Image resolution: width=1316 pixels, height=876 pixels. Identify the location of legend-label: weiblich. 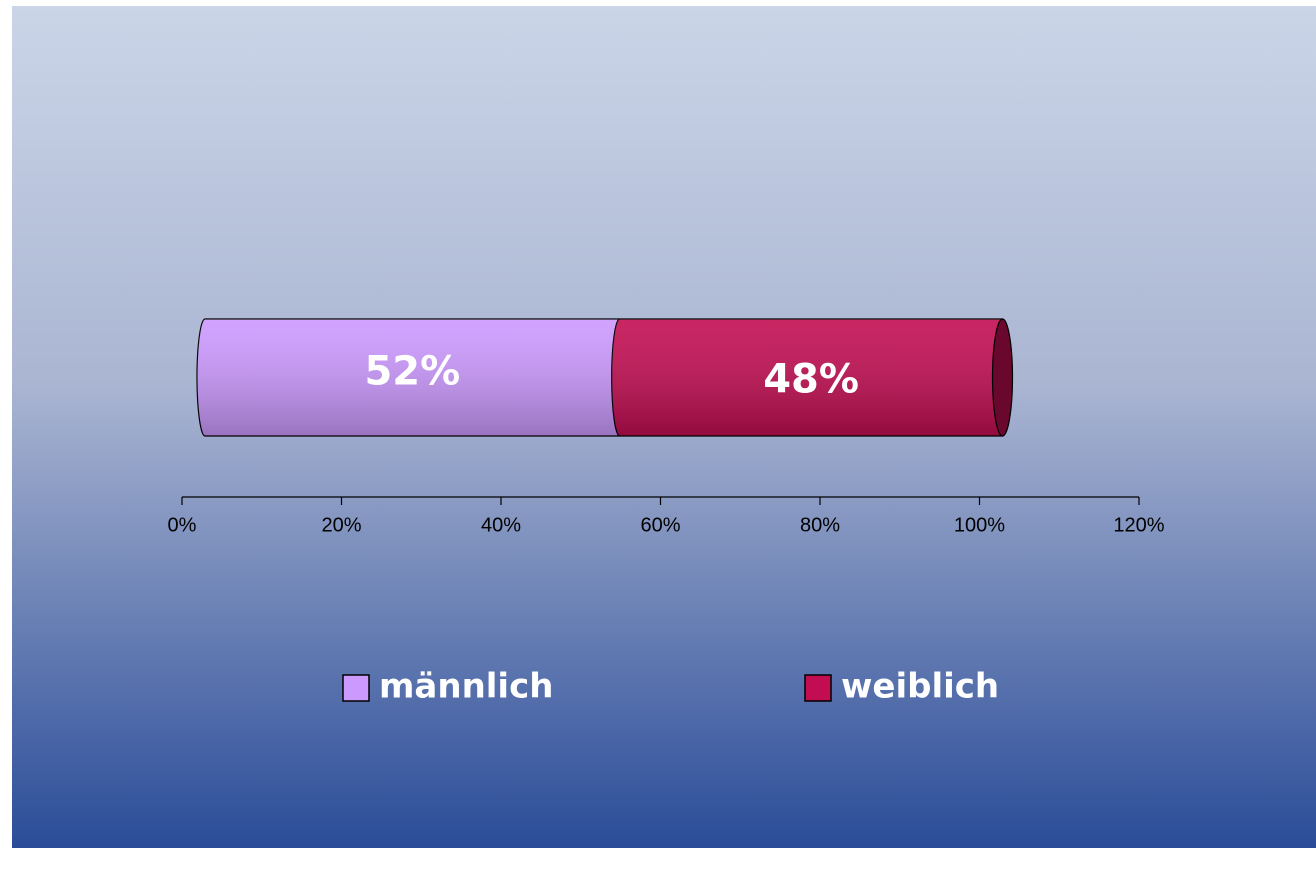
(920, 687).